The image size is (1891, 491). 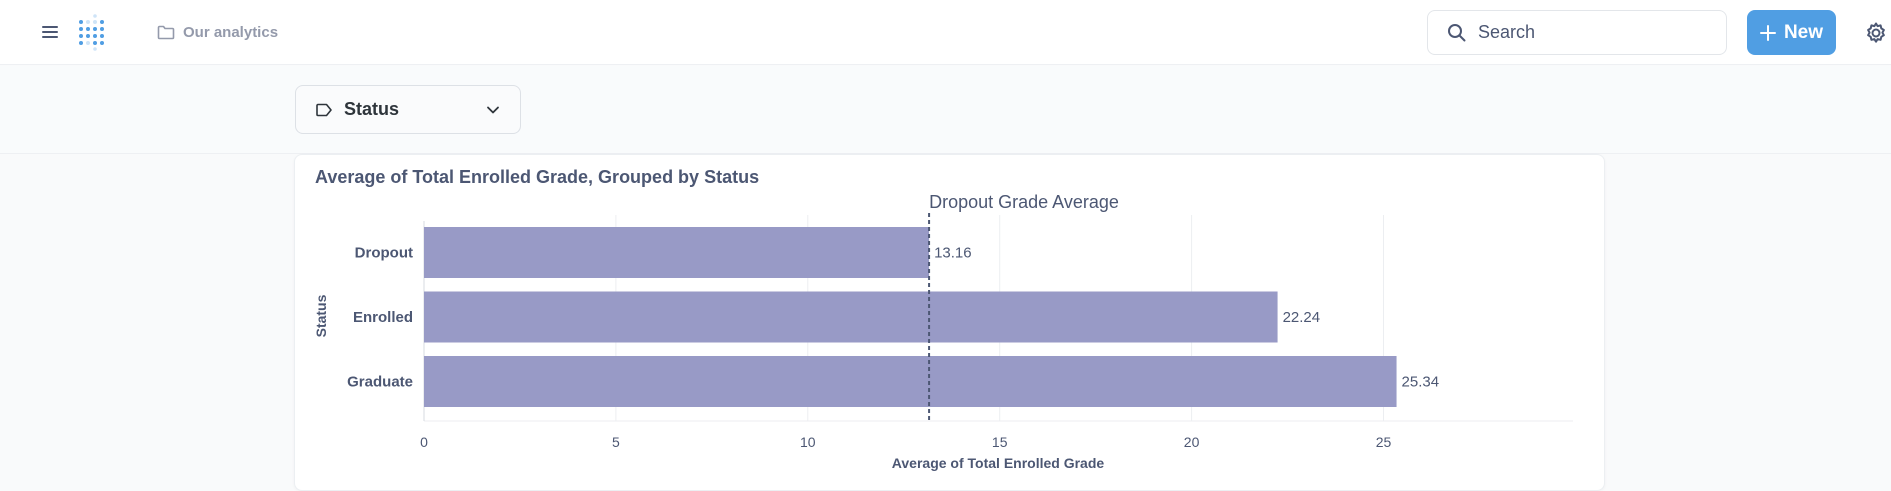 What do you see at coordinates (231, 32) in the screenshot?
I see `breadcrumb-collection: Our analytics` at bounding box center [231, 32].